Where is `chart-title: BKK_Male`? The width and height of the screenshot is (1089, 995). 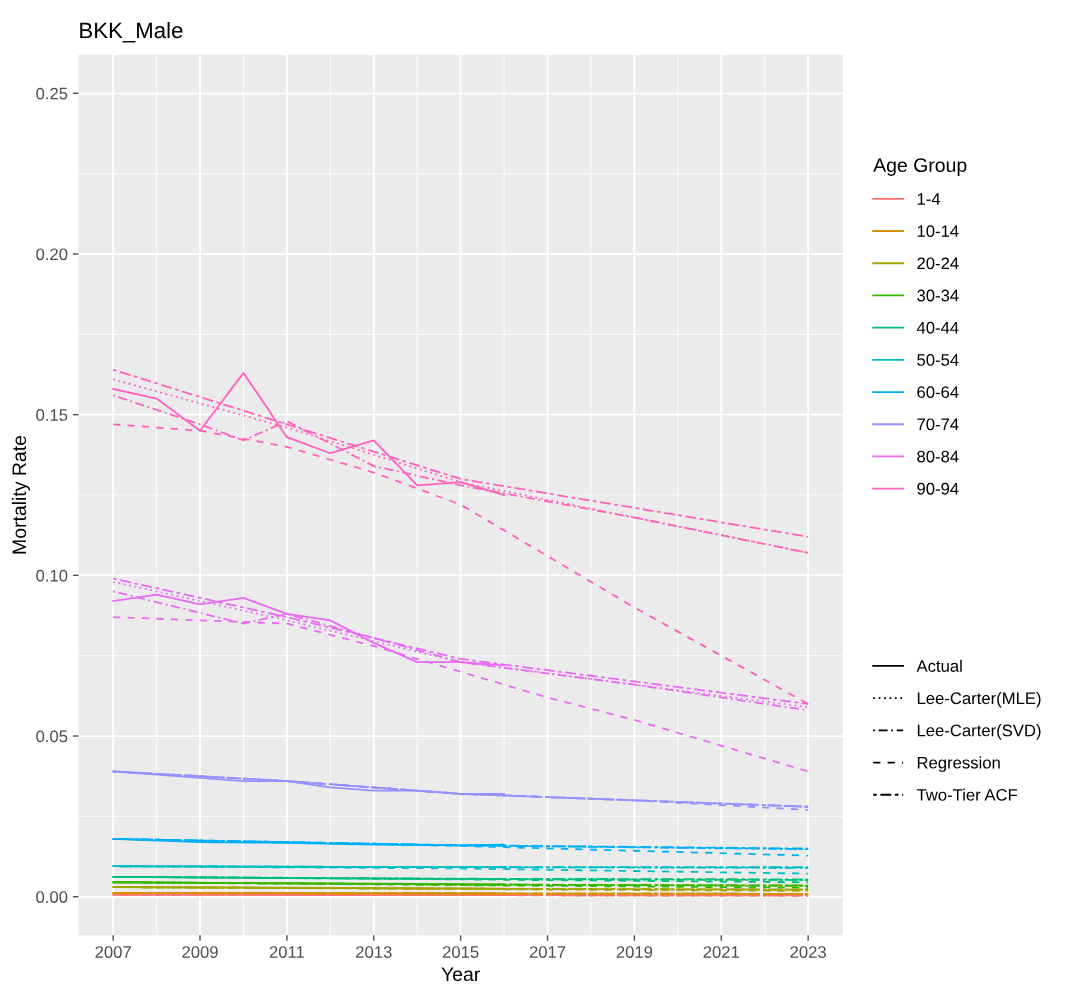
chart-title: BKK_Male is located at coordinates (131, 32).